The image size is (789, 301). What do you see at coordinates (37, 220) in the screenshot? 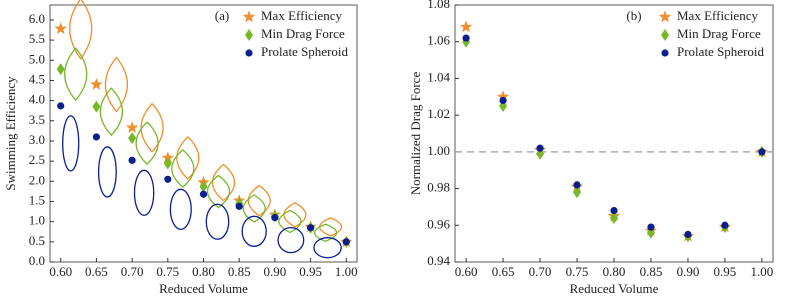
I see `y-tick-label: 1.0` at bounding box center [37, 220].